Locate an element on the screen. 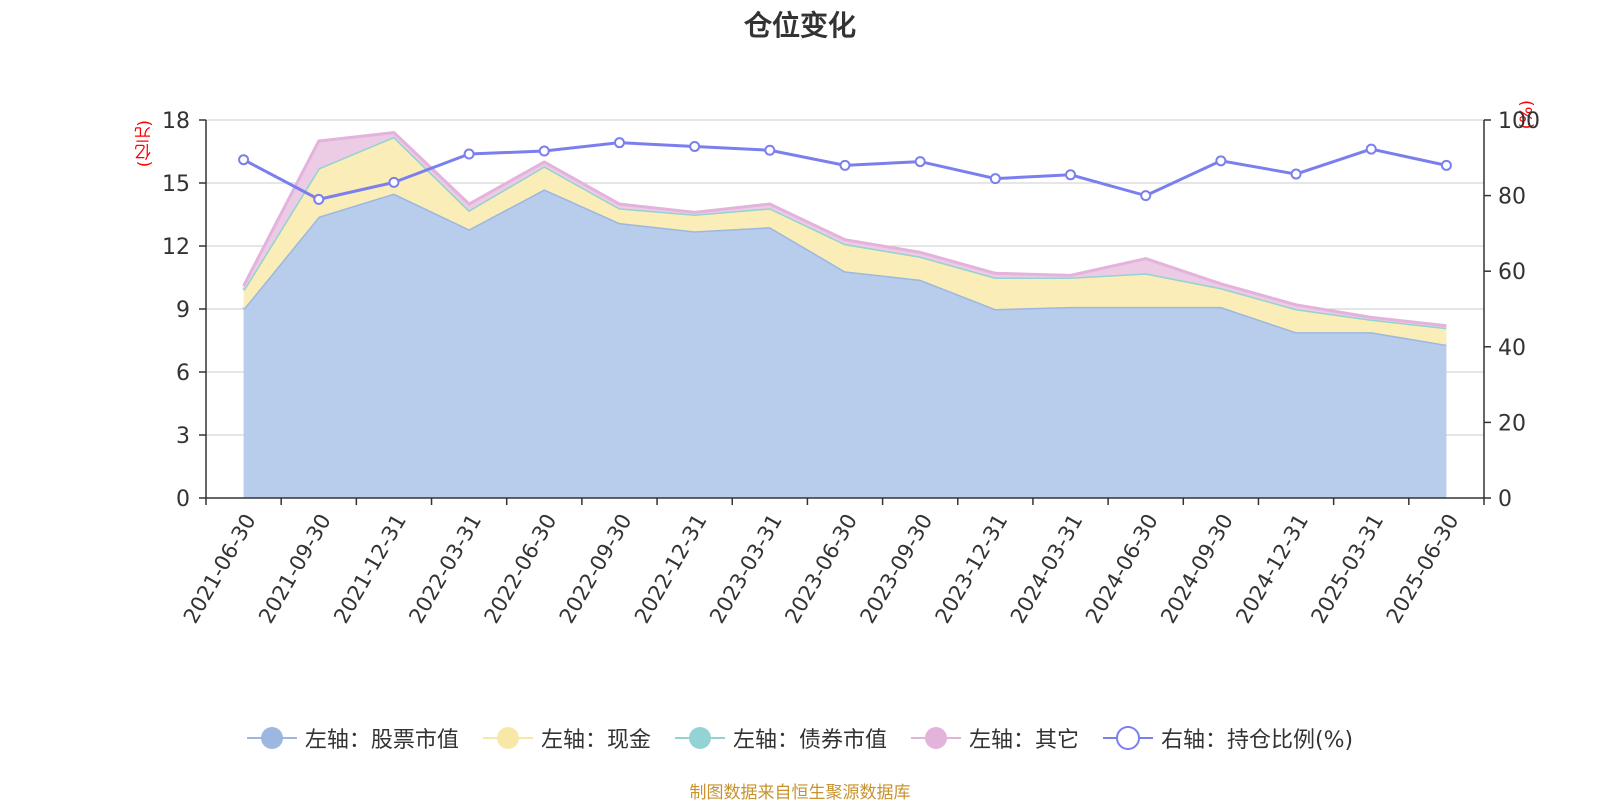  x-tick-label: 2025-03-31 is located at coordinates (1347, 569).